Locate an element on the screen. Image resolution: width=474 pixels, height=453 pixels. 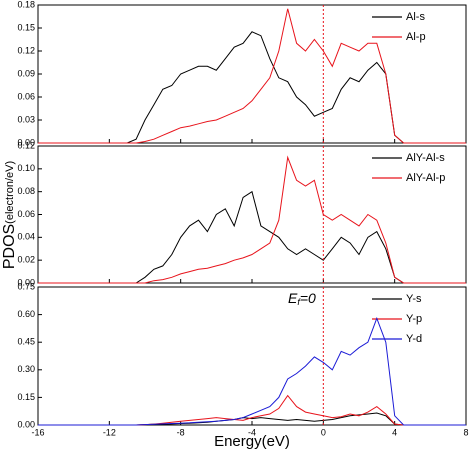
legend-label: Al-p is located at coordinates (416, 37).